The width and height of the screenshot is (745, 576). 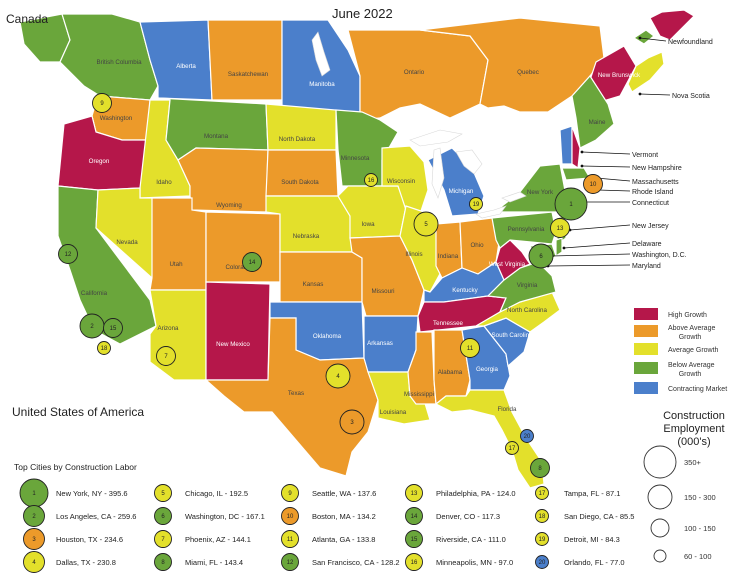 I want to click on city-list-label-5: Chicago, IL - 192.5, so click(x=216, y=493).